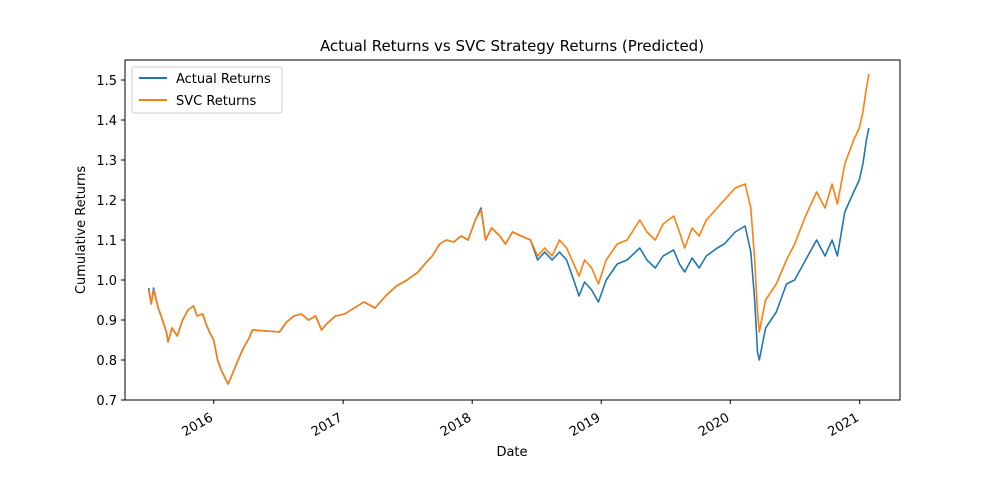  I want to click on legend-box, so click(207, 90).